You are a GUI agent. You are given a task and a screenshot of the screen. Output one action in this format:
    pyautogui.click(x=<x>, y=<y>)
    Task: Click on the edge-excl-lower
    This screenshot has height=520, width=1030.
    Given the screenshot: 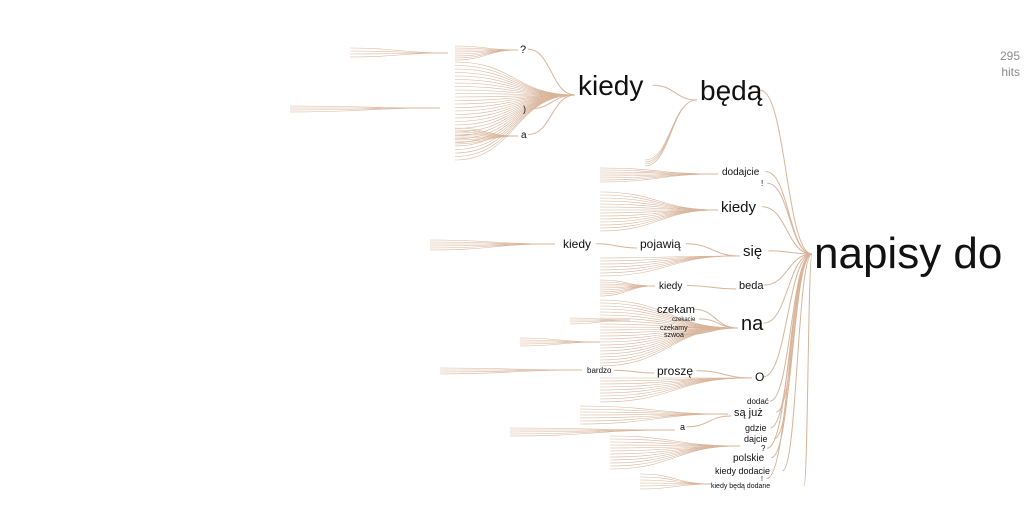 What is the action you would take?
    pyautogui.click(x=789, y=366)
    